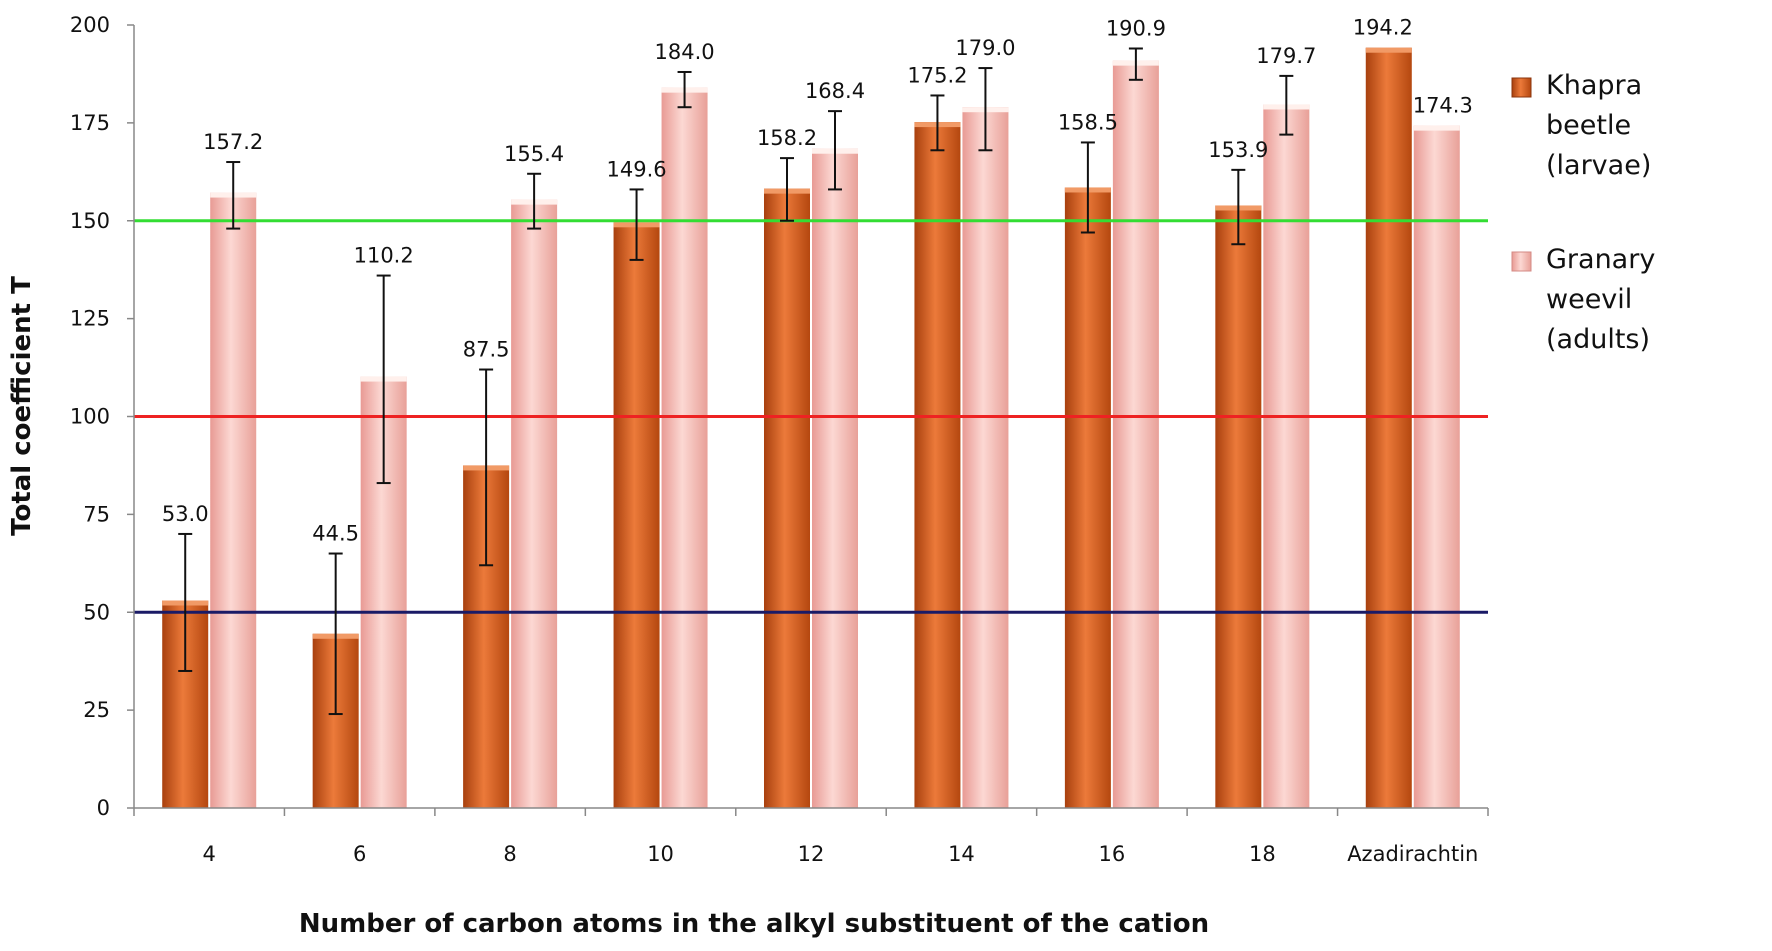 The width and height of the screenshot is (1772, 951). I want to click on data-label-s1-2: 155.4, so click(534, 154).